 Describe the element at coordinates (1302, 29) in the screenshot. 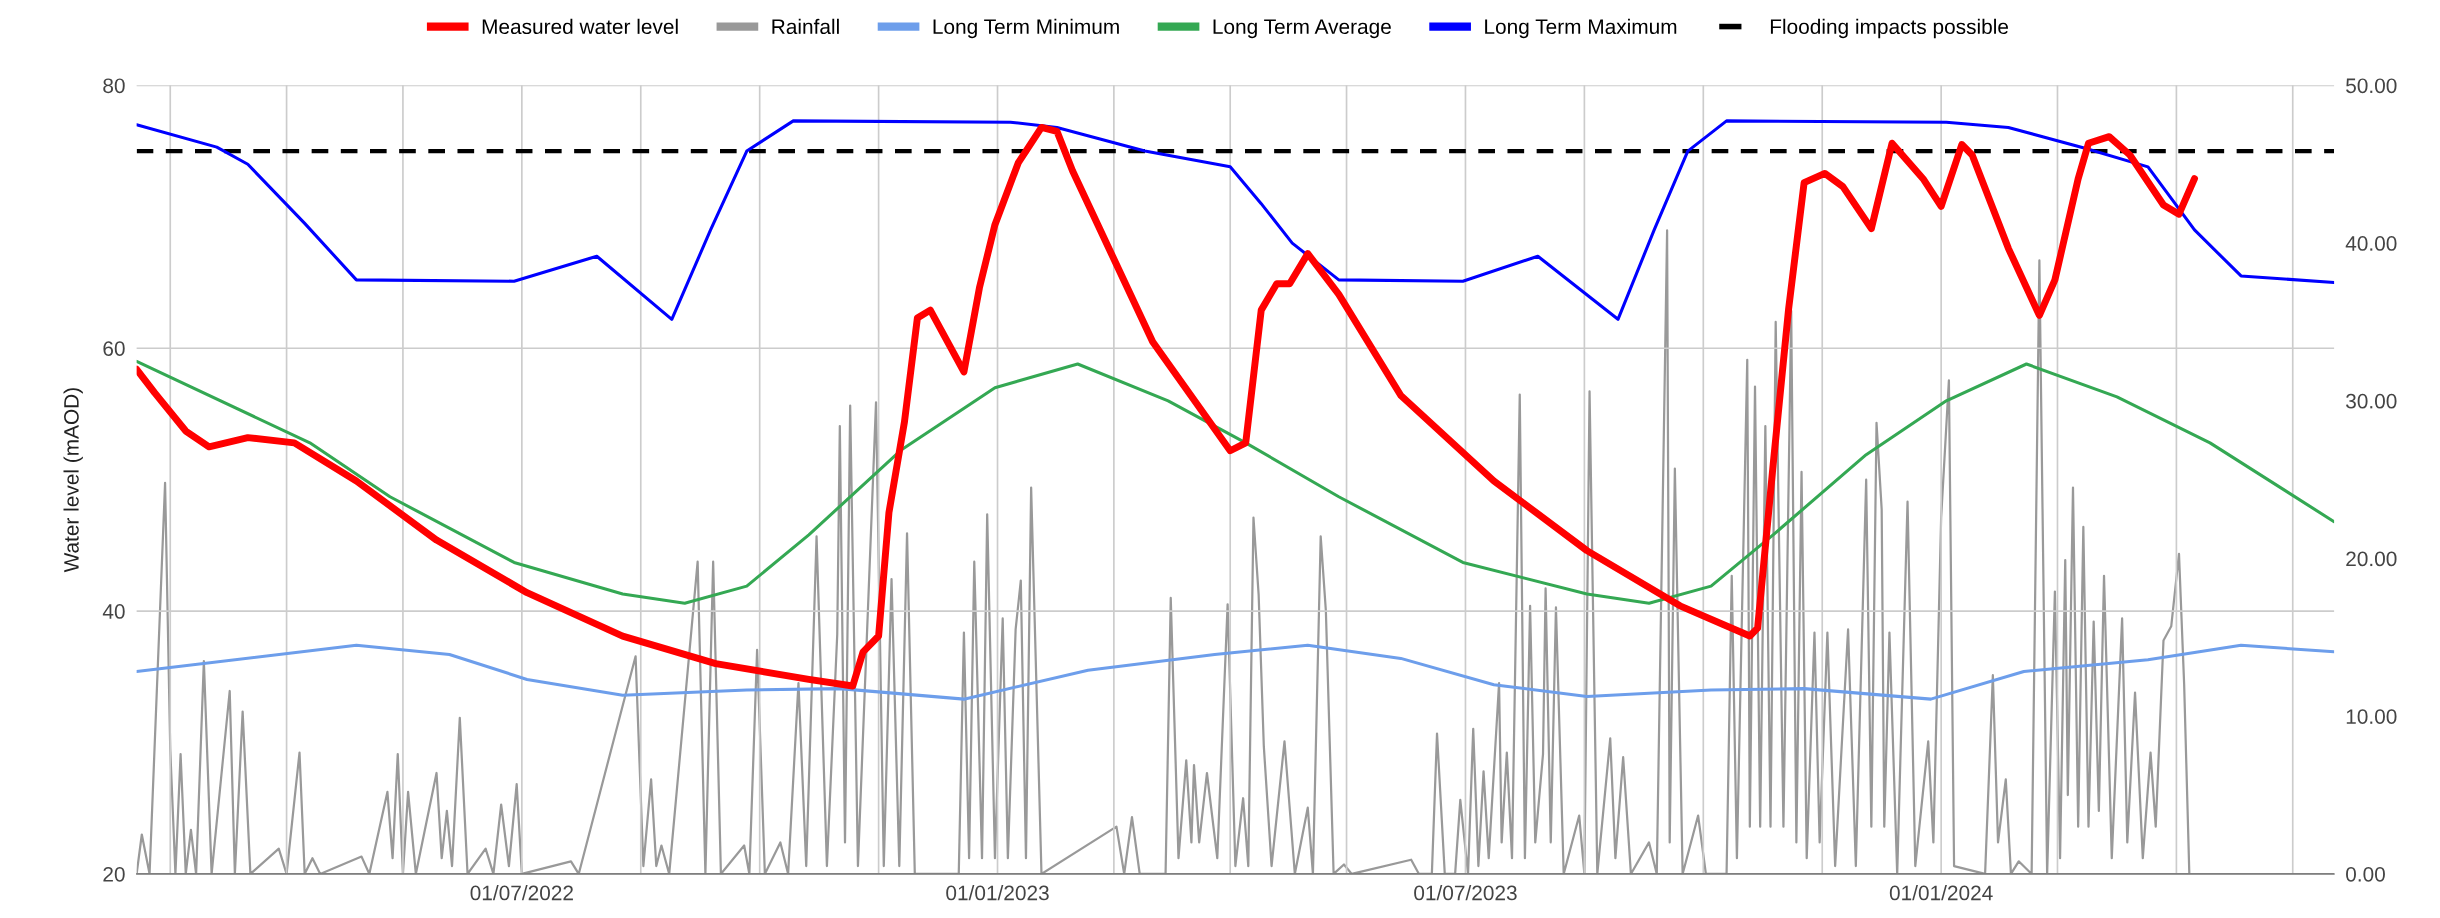

I see `legend-label: Long Term Average` at that location.